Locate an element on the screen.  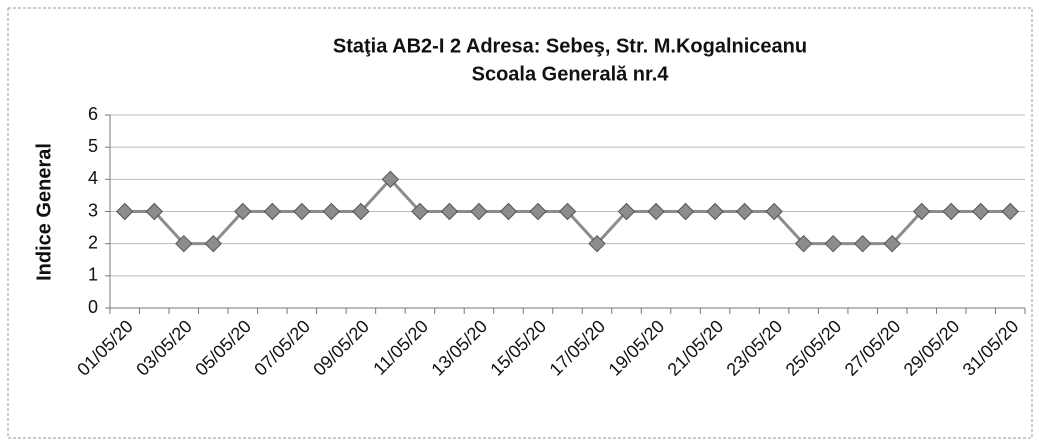
y-tick-label: 2 is located at coordinates (93, 242).